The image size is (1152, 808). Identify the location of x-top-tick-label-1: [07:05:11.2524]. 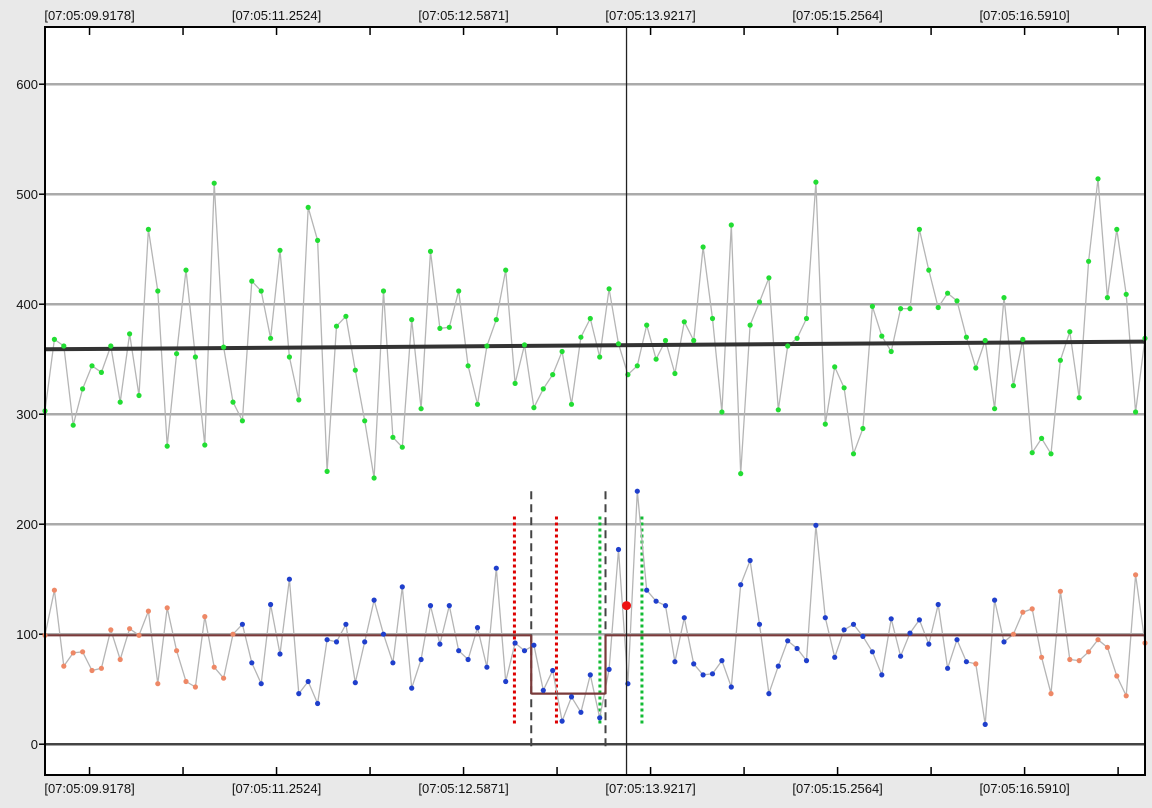
(276, 15).